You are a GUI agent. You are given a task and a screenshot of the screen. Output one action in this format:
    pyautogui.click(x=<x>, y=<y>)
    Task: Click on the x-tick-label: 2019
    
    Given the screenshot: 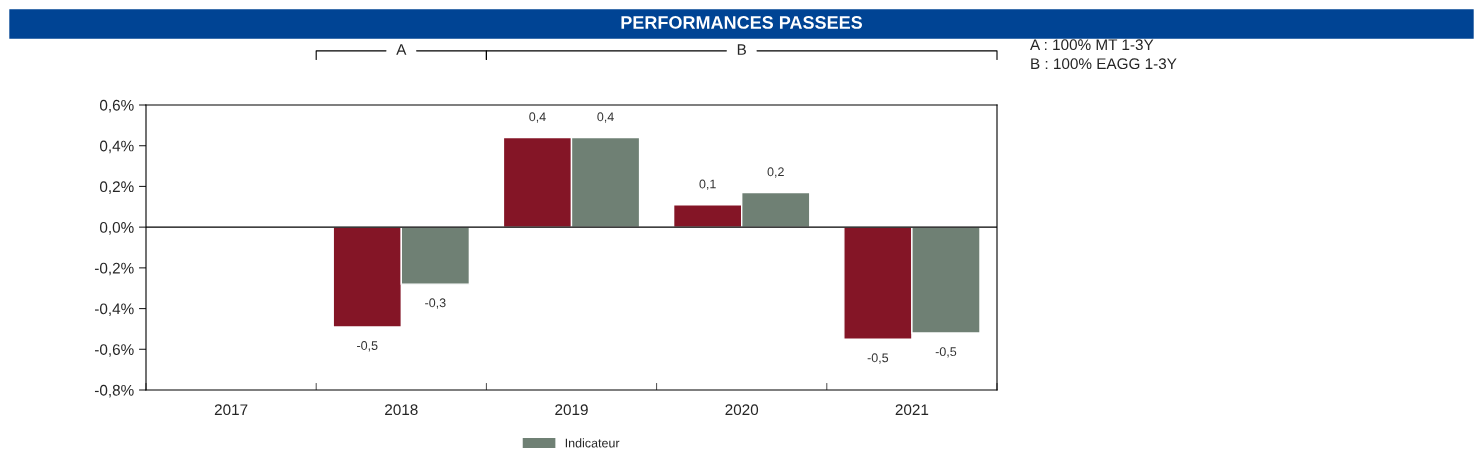 What is the action you would take?
    pyautogui.click(x=571, y=410)
    